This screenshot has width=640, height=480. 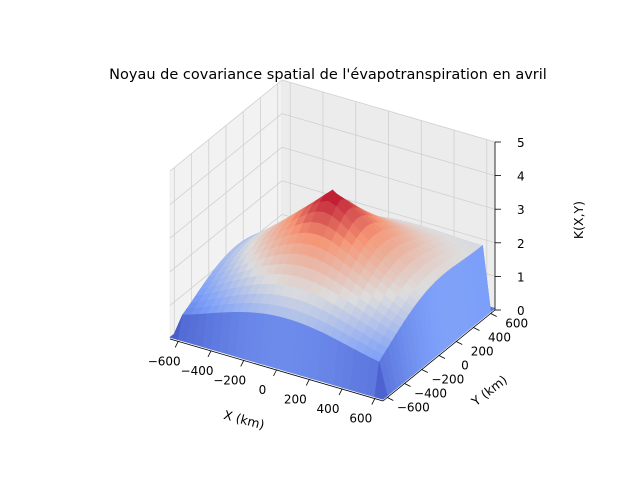 I want to click on x-tick-label: −600, so click(x=164, y=361).